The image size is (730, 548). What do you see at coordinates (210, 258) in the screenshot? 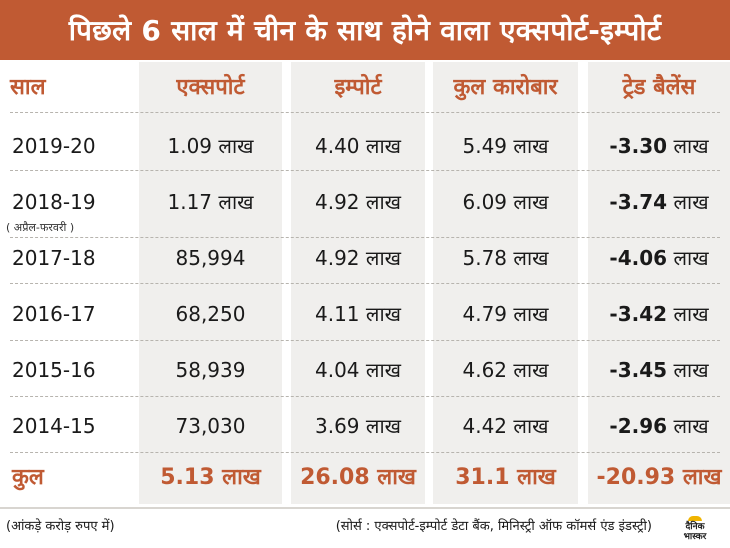
I see `row-export: 85,994` at bounding box center [210, 258].